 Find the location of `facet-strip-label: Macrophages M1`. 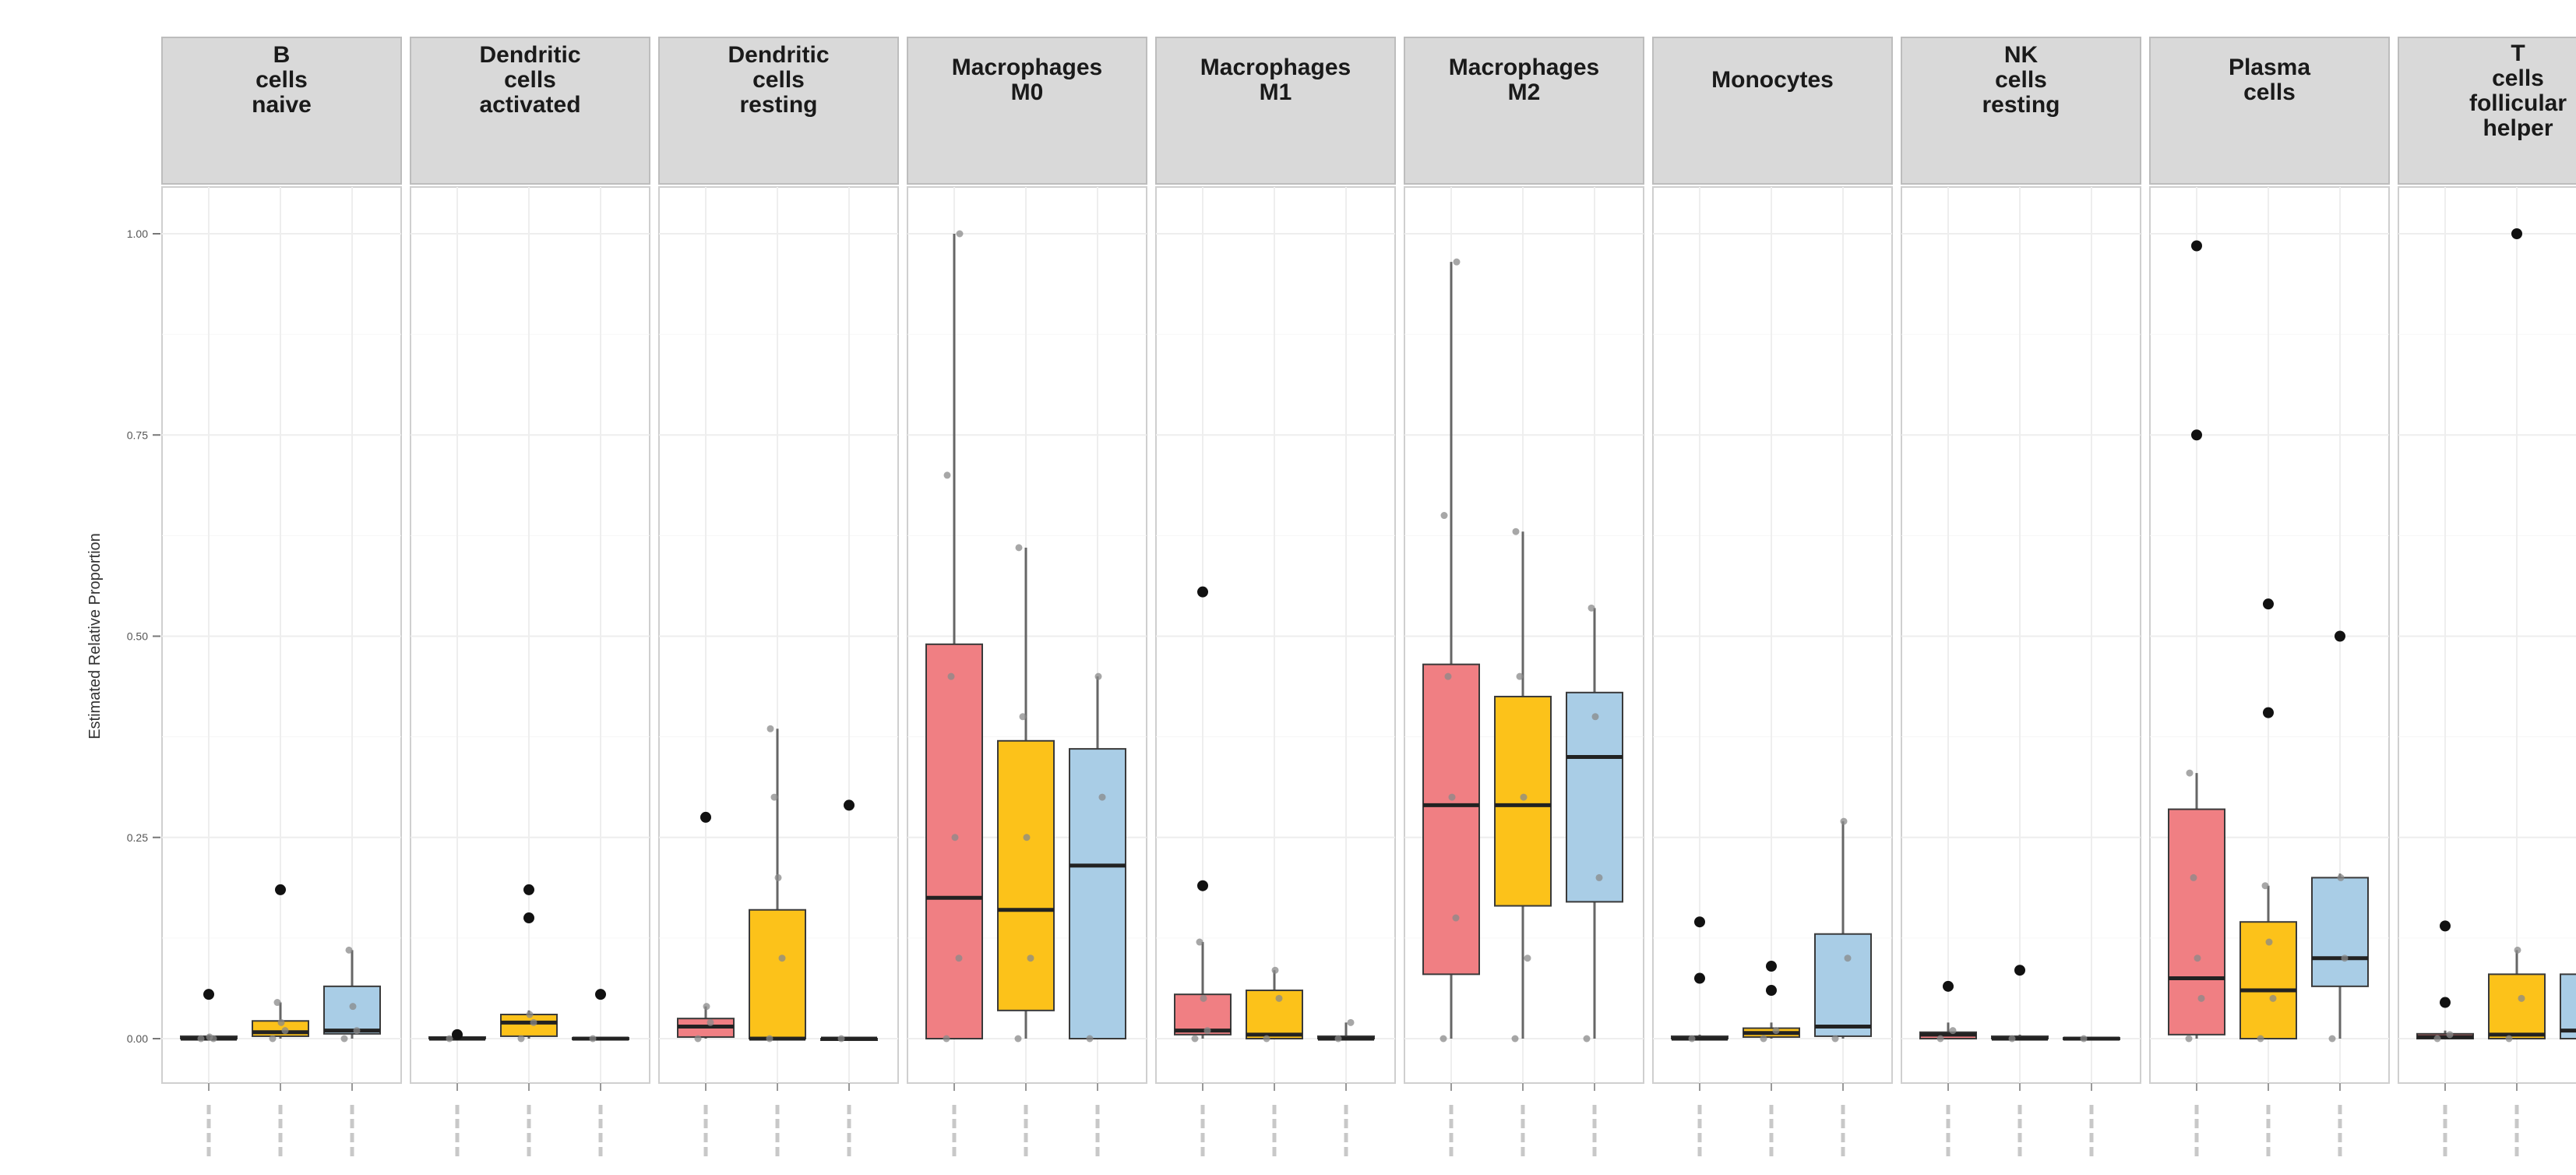

facet-strip-label: Macrophages M1 is located at coordinates (1275, 80).